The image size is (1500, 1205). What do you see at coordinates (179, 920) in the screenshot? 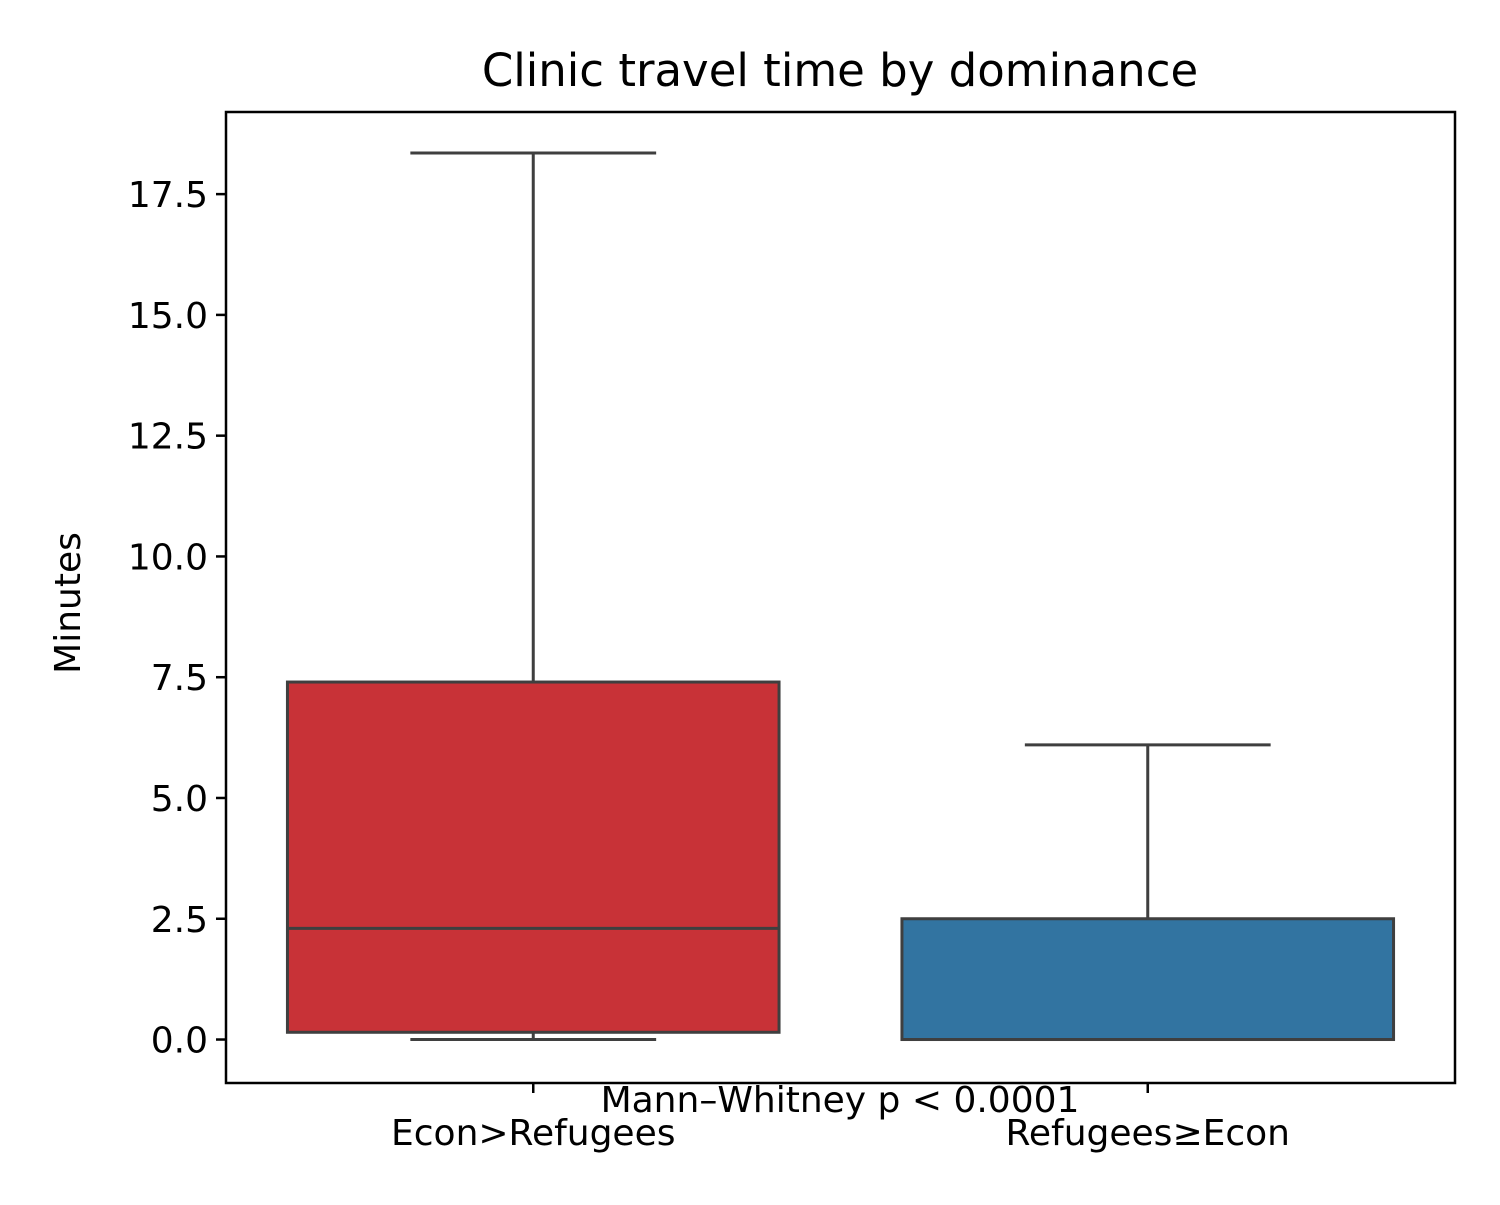
I see `y-tick-label: 2.5` at bounding box center [179, 920].